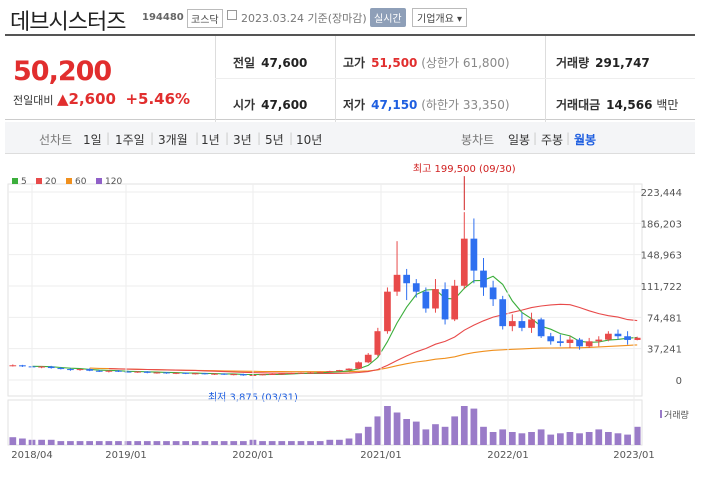 This screenshot has height=478, width=702. What do you see at coordinates (33, 100) in the screenshot?
I see `change-label: 전일대비` at bounding box center [33, 100].